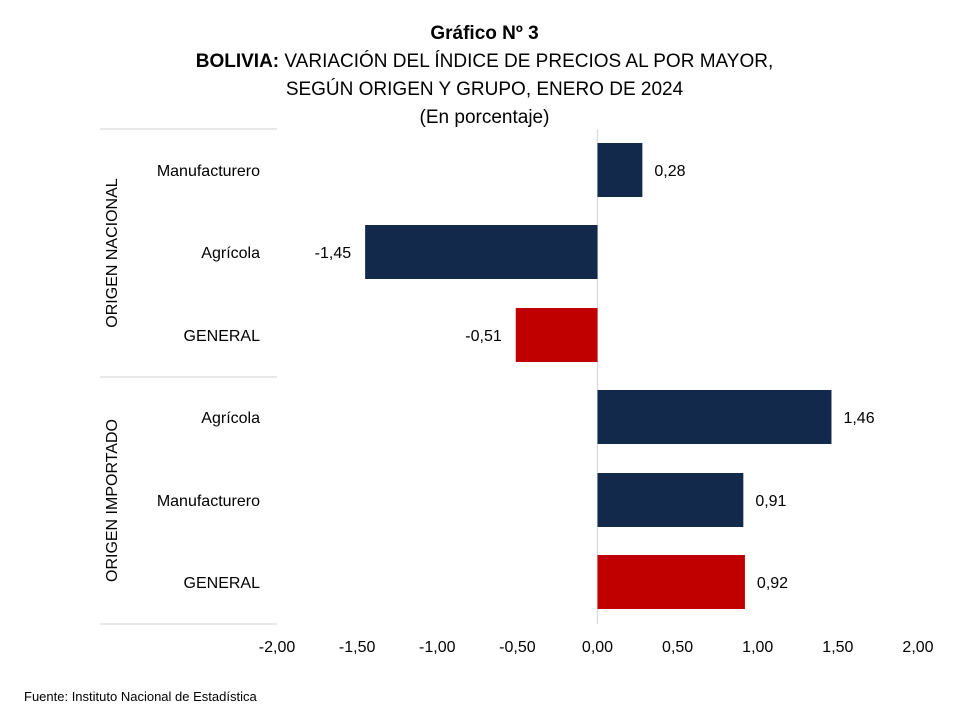  What do you see at coordinates (112, 252) in the screenshot?
I see `group-label-nacional: ORIGEN NACIONAL` at bounding box center [112, 252].